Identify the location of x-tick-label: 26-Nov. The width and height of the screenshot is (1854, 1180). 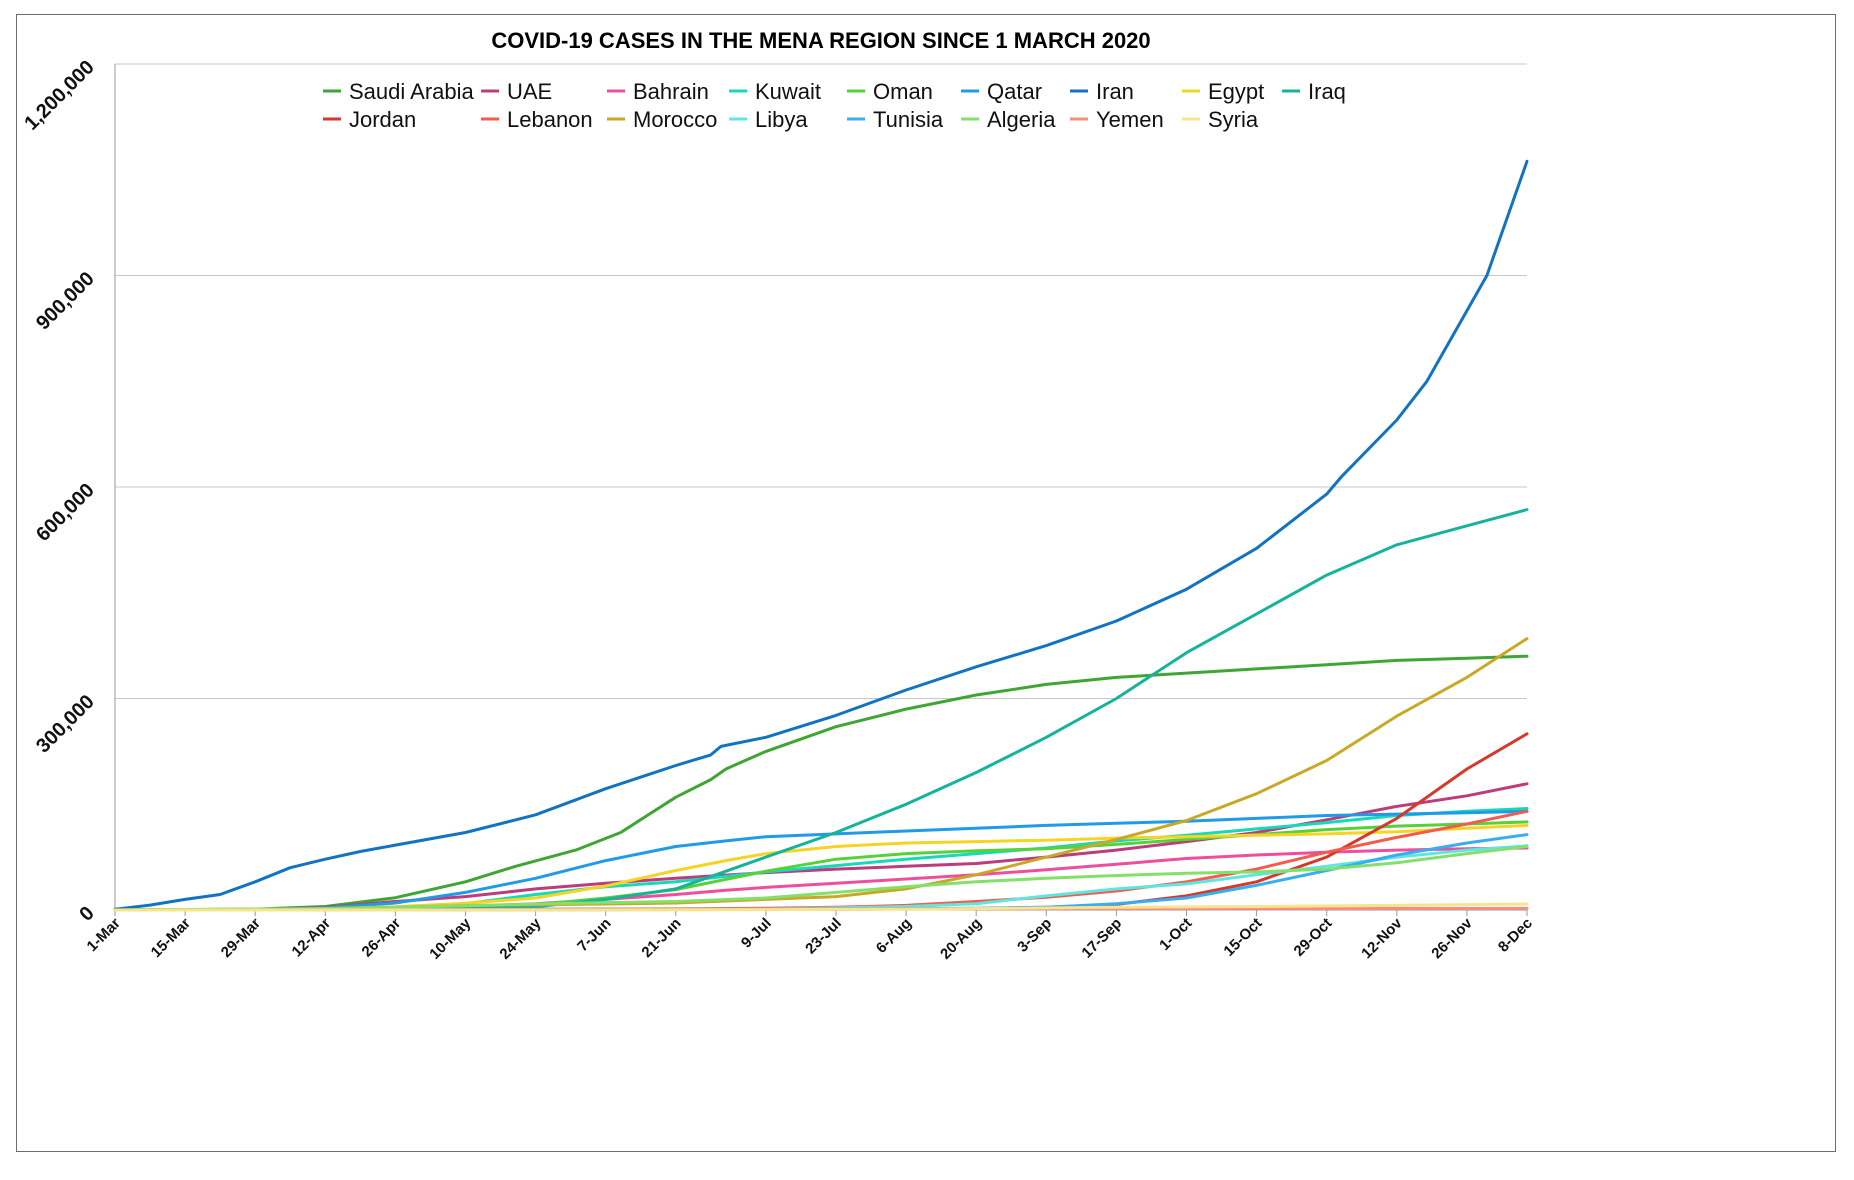
(1452, 938).